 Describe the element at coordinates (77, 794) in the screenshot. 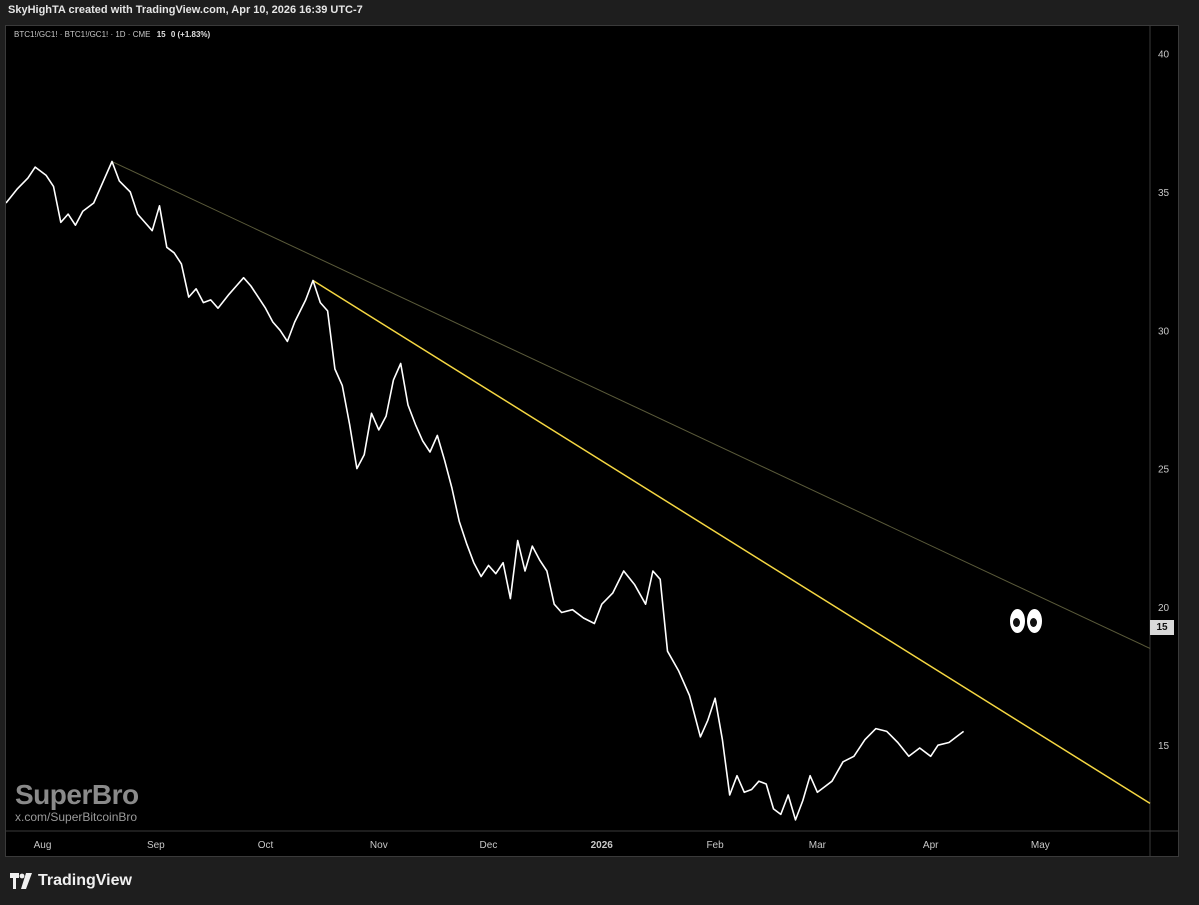

I see `watermark-name: SuperBro` at that location.